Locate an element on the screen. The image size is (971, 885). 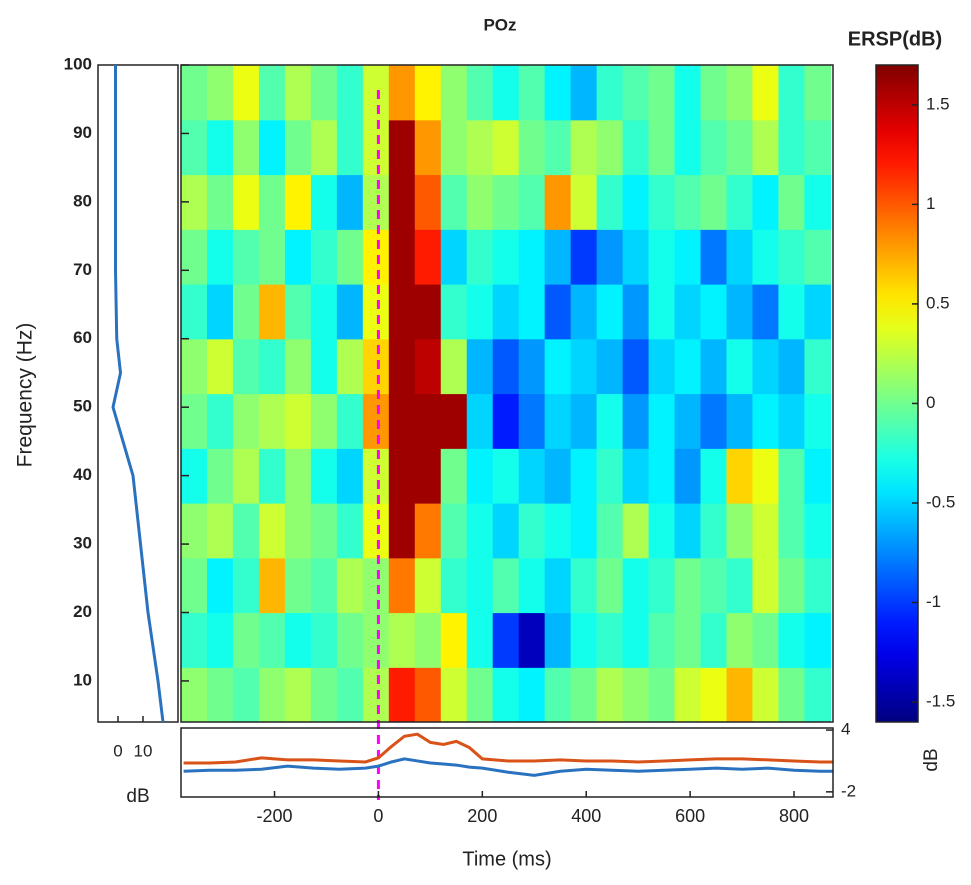
erp-line is located at coordinates (508, 767).